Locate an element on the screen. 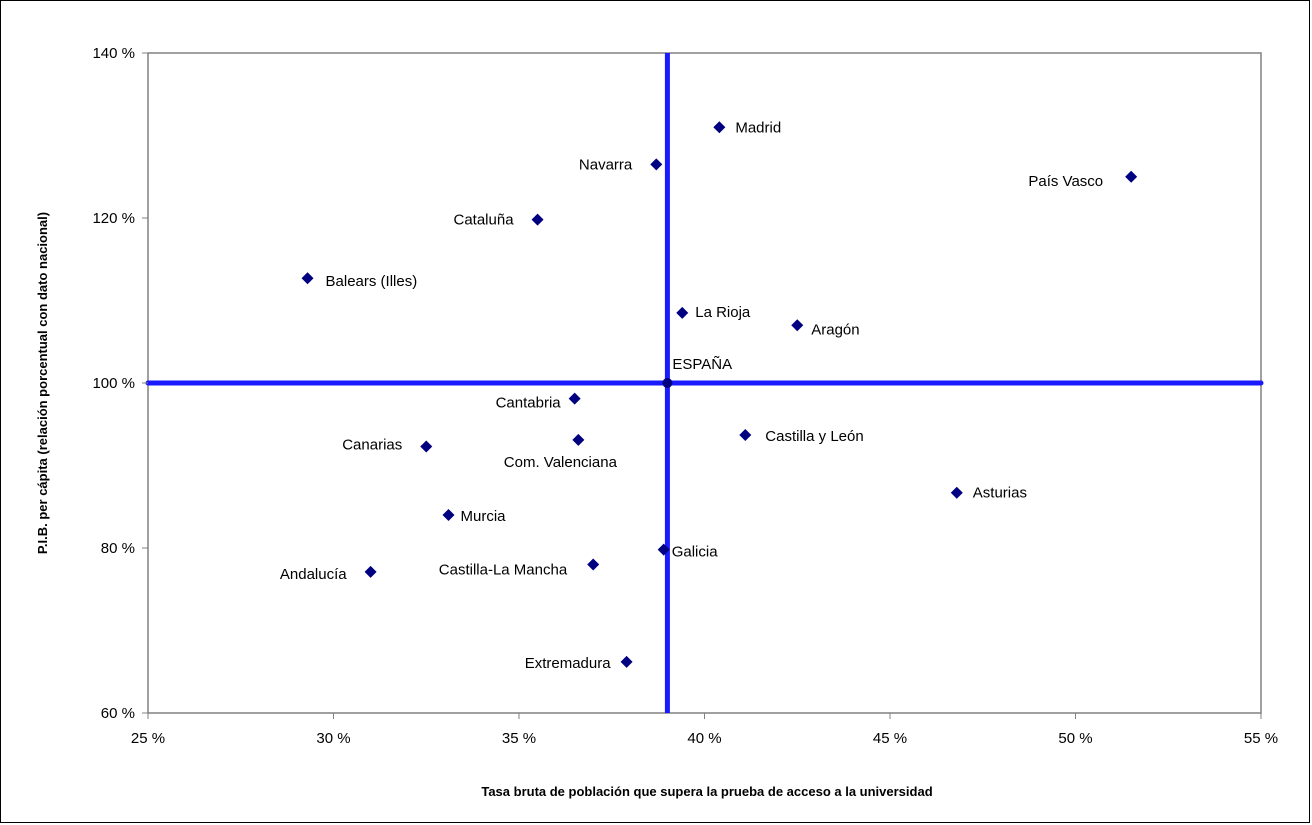  data-point-label: Castilla y León is located at coordinates (814, 436).